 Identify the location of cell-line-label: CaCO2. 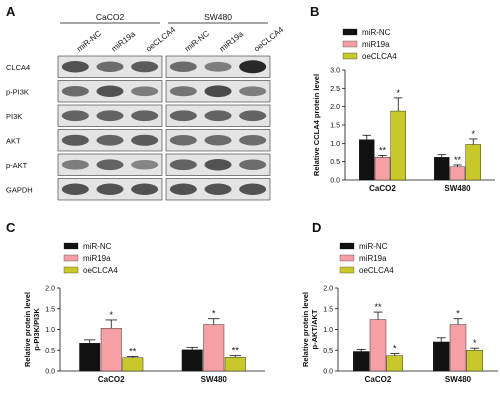
(110, 17).